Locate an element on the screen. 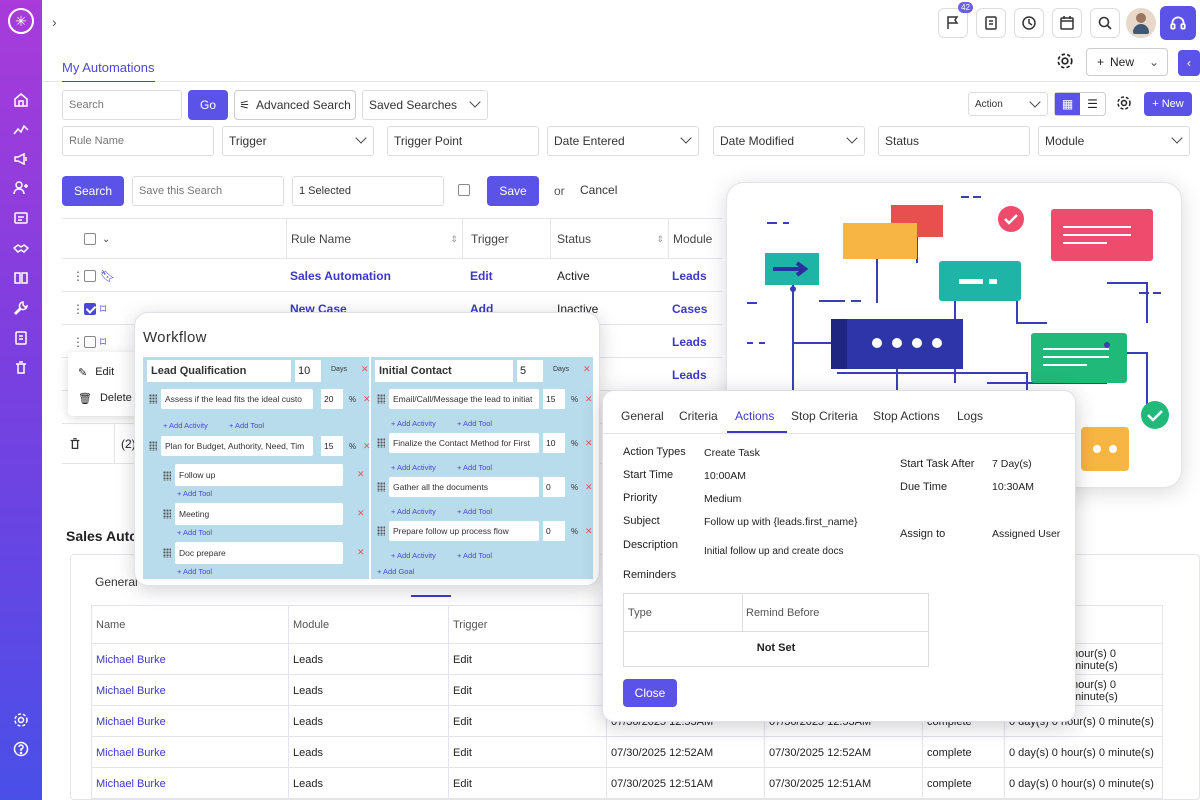  history-button is located at coordinates (1029, 23).